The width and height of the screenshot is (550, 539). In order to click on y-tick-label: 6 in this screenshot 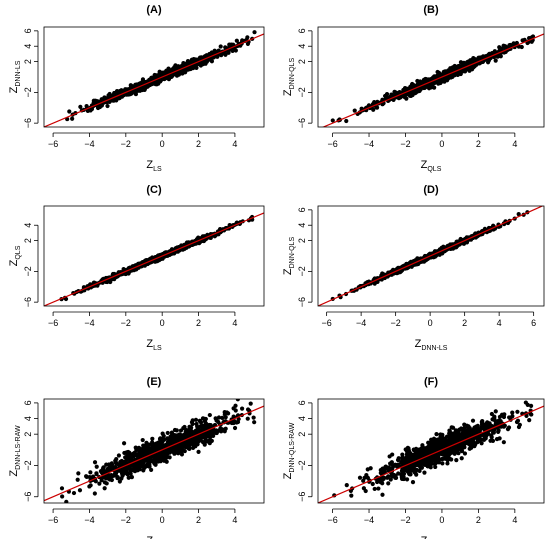, I will do `click(28, 30)`.